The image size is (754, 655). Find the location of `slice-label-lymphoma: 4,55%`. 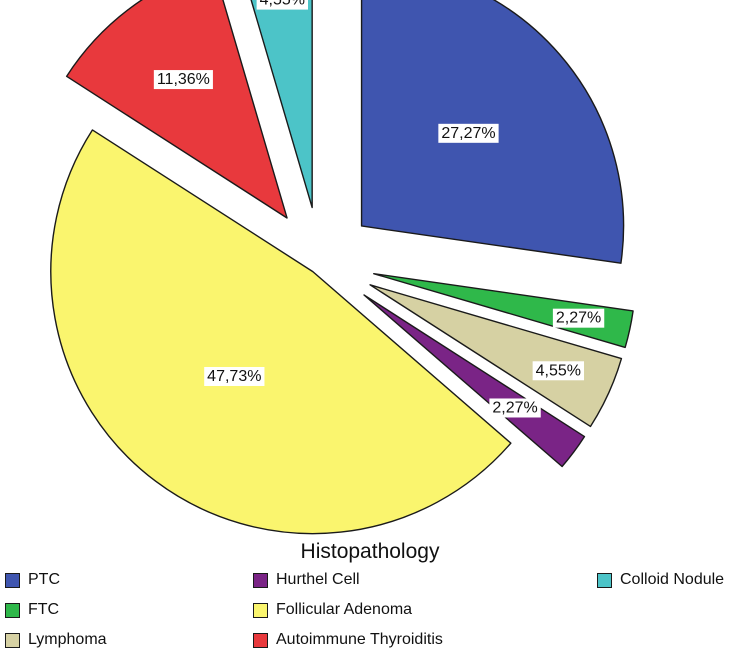

slice-label-lymphoma: 4,55% is located at coordinates (558, 371).